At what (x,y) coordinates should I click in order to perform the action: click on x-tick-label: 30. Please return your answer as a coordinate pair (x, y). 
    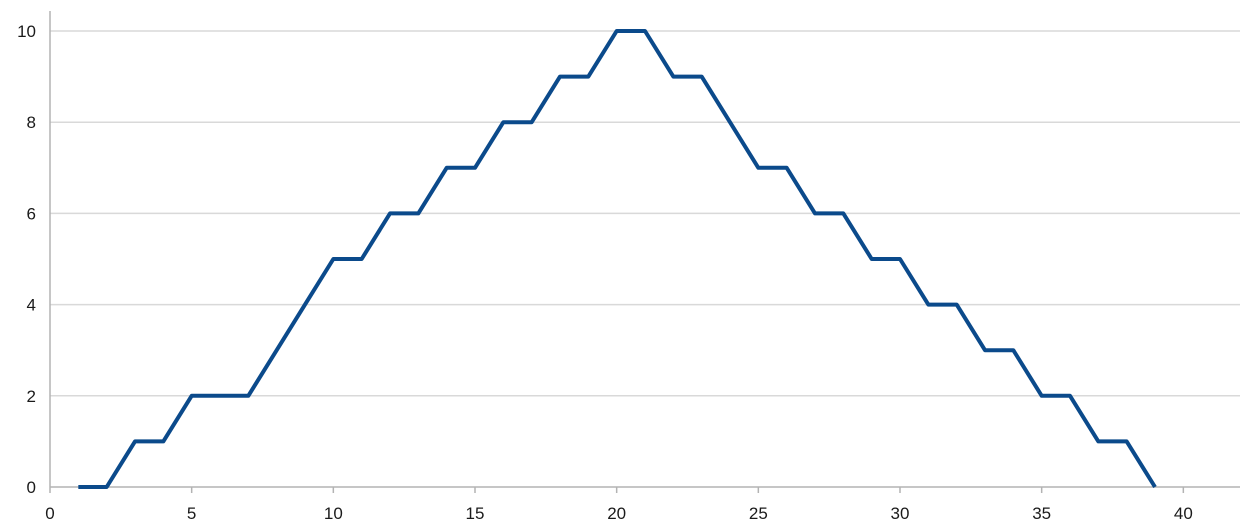
    Looking at the image, I should click on (900, 513).